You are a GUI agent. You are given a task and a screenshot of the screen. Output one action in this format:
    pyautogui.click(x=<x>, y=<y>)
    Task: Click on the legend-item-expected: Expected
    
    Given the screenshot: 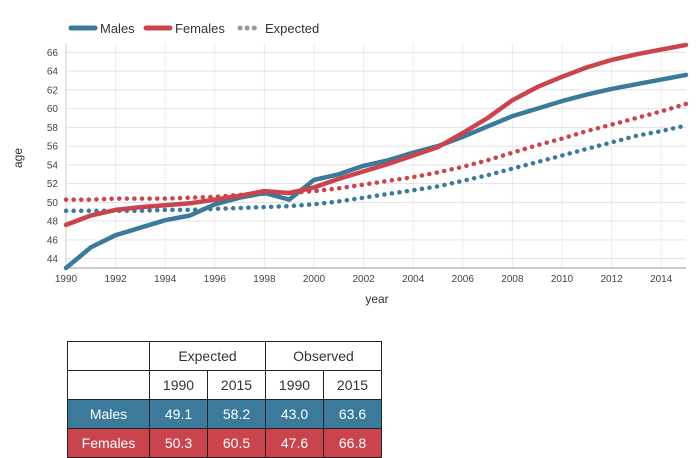 What is the action you would take?
    pyautogui.click(x=278, y=28)
    